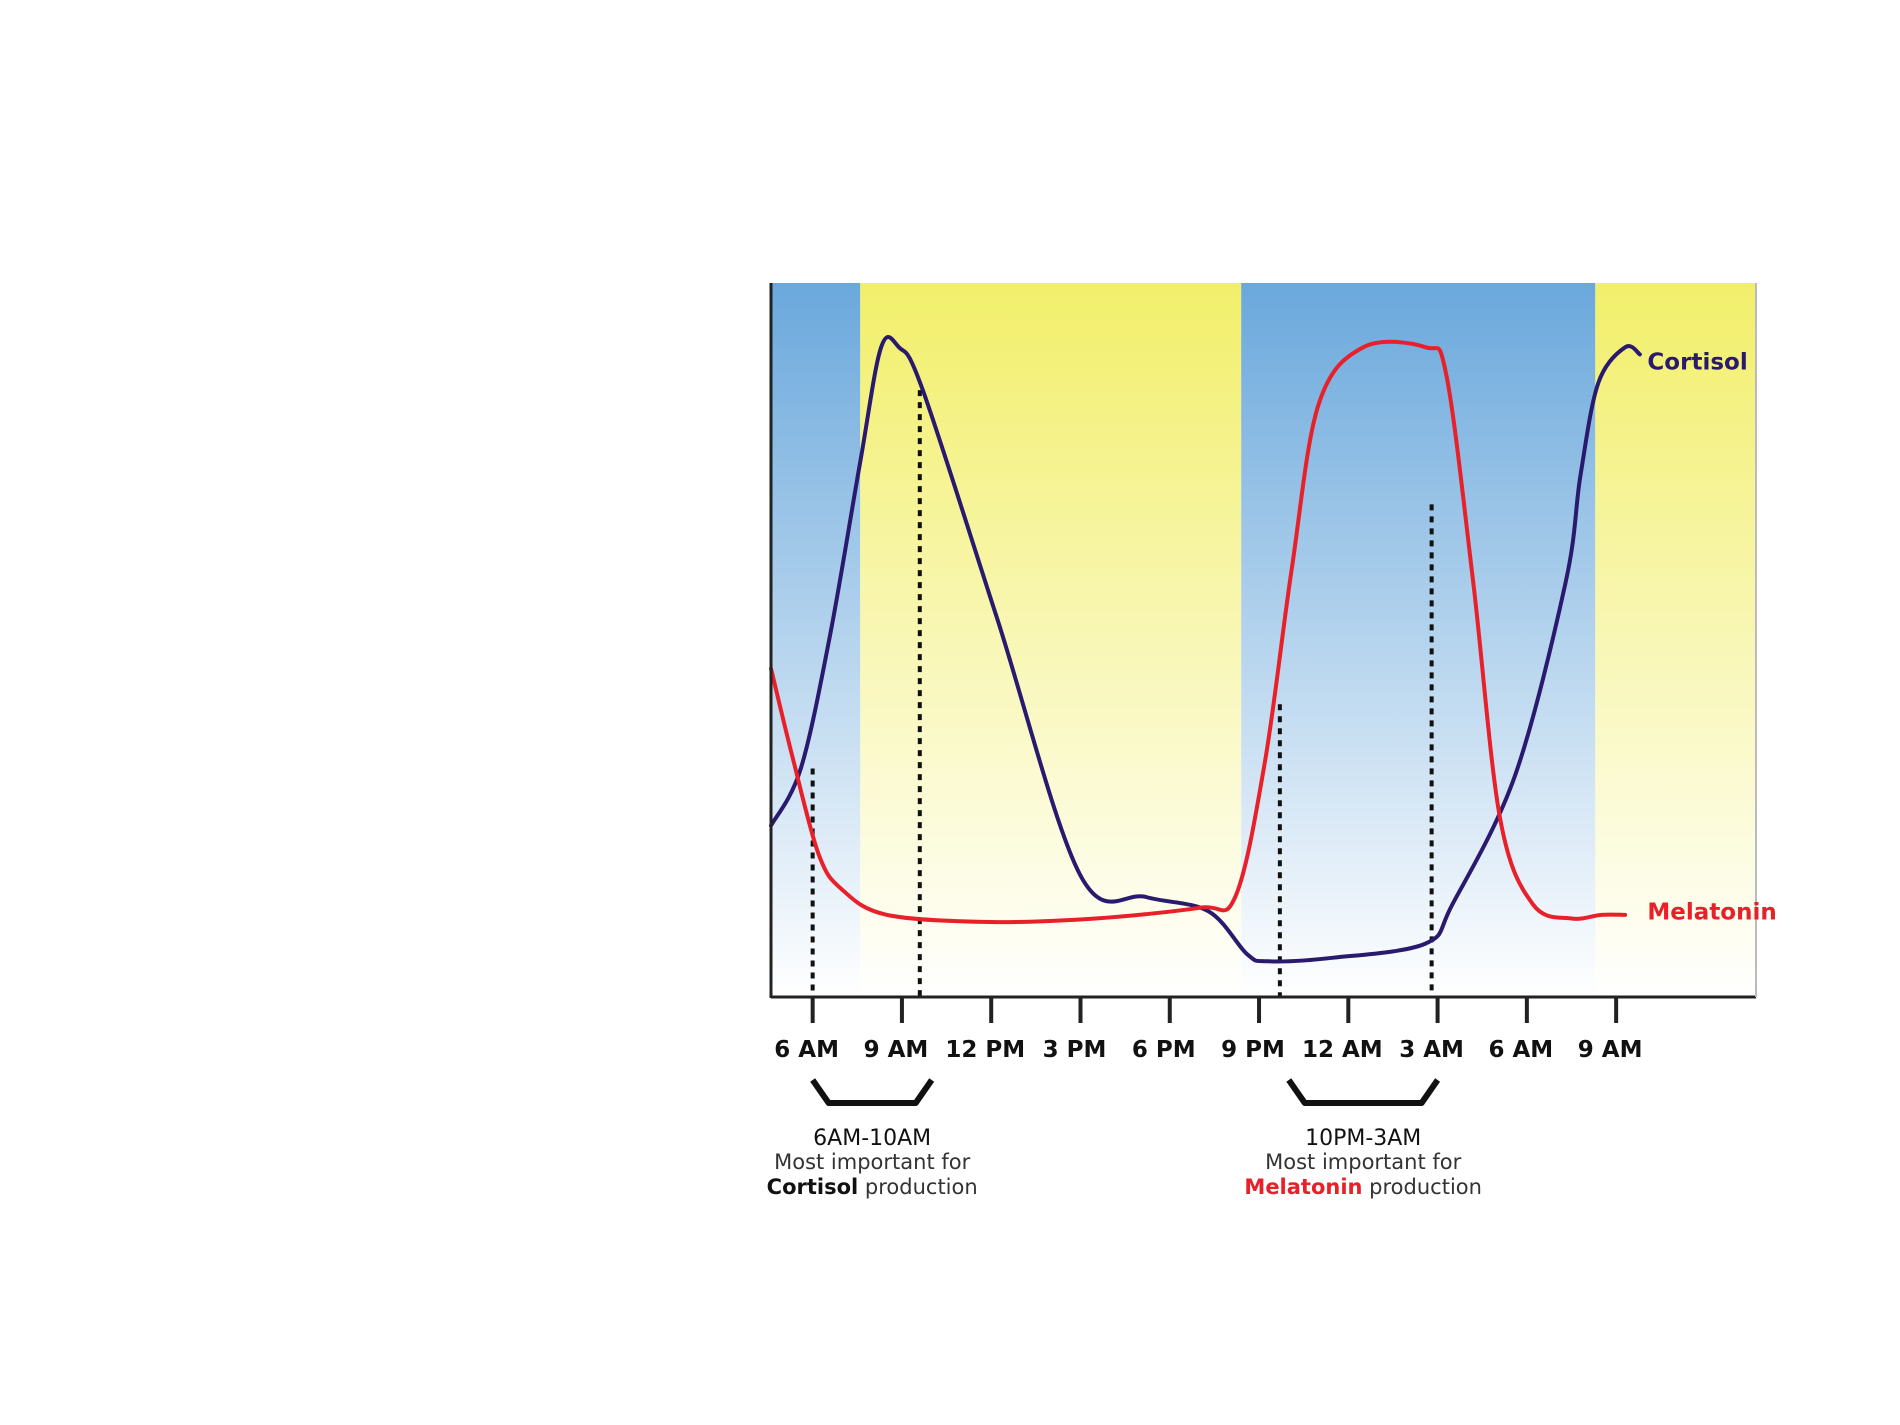 This screenshot has height=1425, width=1900. I want to click on x-tick-label-2: 12 PM, so click(985, 1050).